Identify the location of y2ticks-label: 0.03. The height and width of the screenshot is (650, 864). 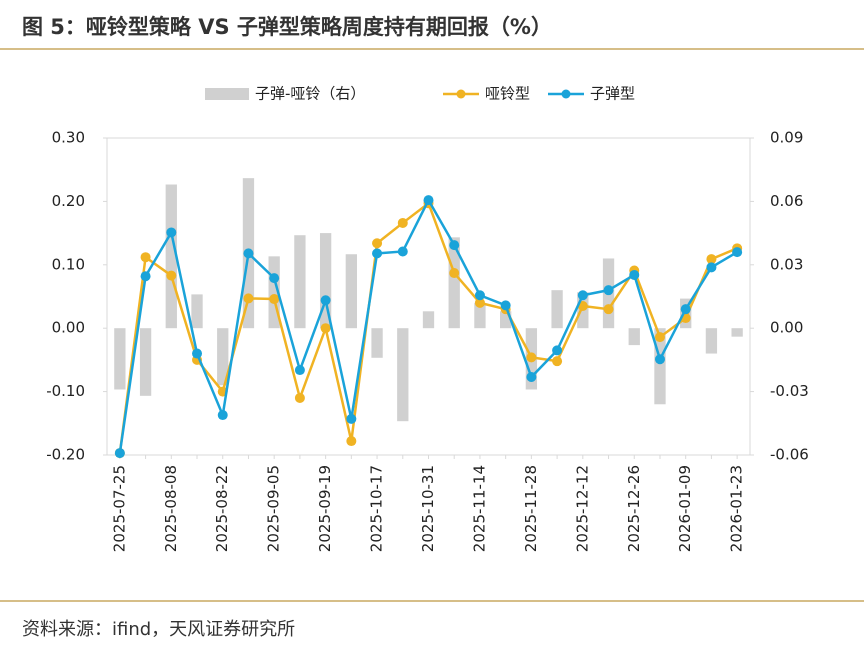
(786, 264).